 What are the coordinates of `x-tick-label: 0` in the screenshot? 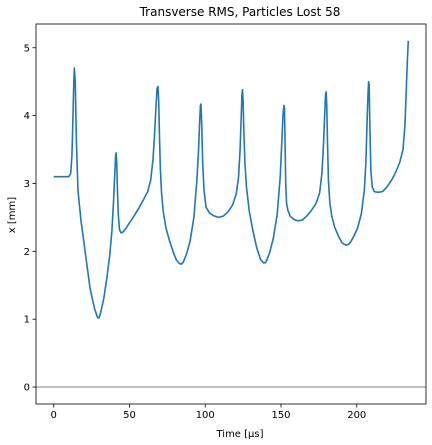 It's located at (54, 415).